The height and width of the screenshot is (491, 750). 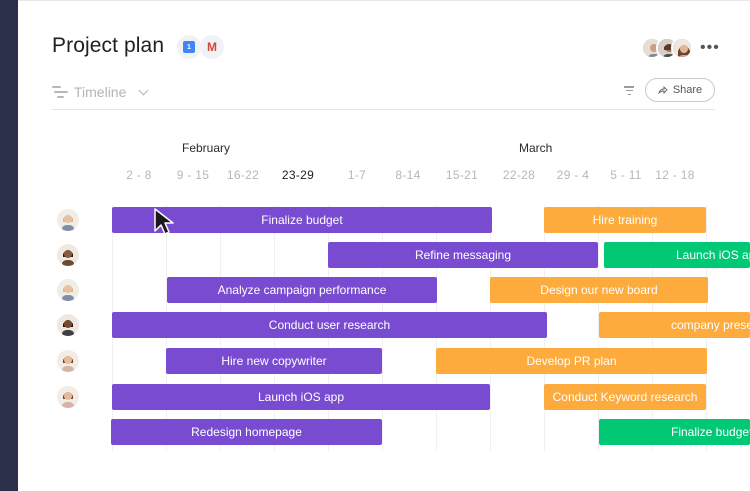 What do you see at coordinates (143, 90) in the screenshot?
I see `chevron-down-icon` at bounding box center [143, 90].